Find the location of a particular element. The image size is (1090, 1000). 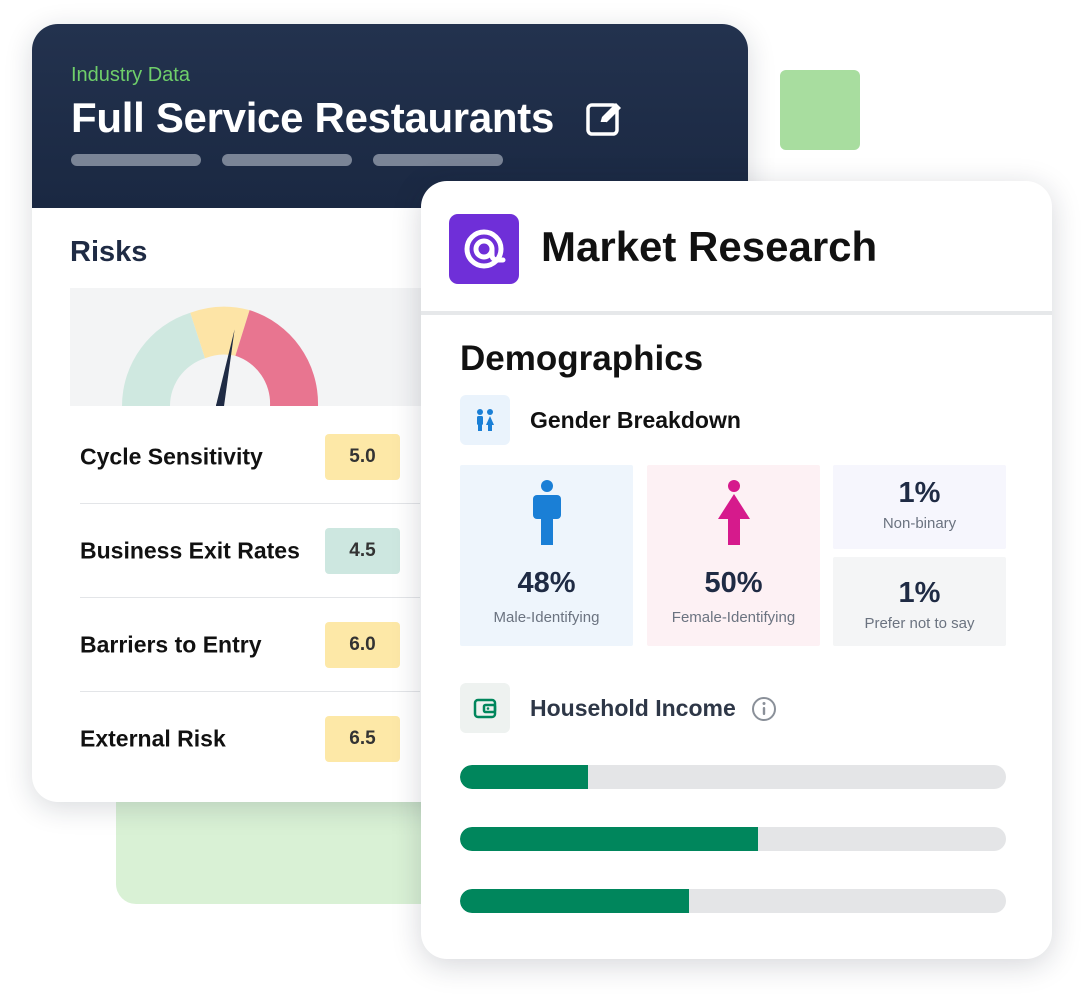

risk-label: Barriers to Entry is located at coordinates (171, 644).